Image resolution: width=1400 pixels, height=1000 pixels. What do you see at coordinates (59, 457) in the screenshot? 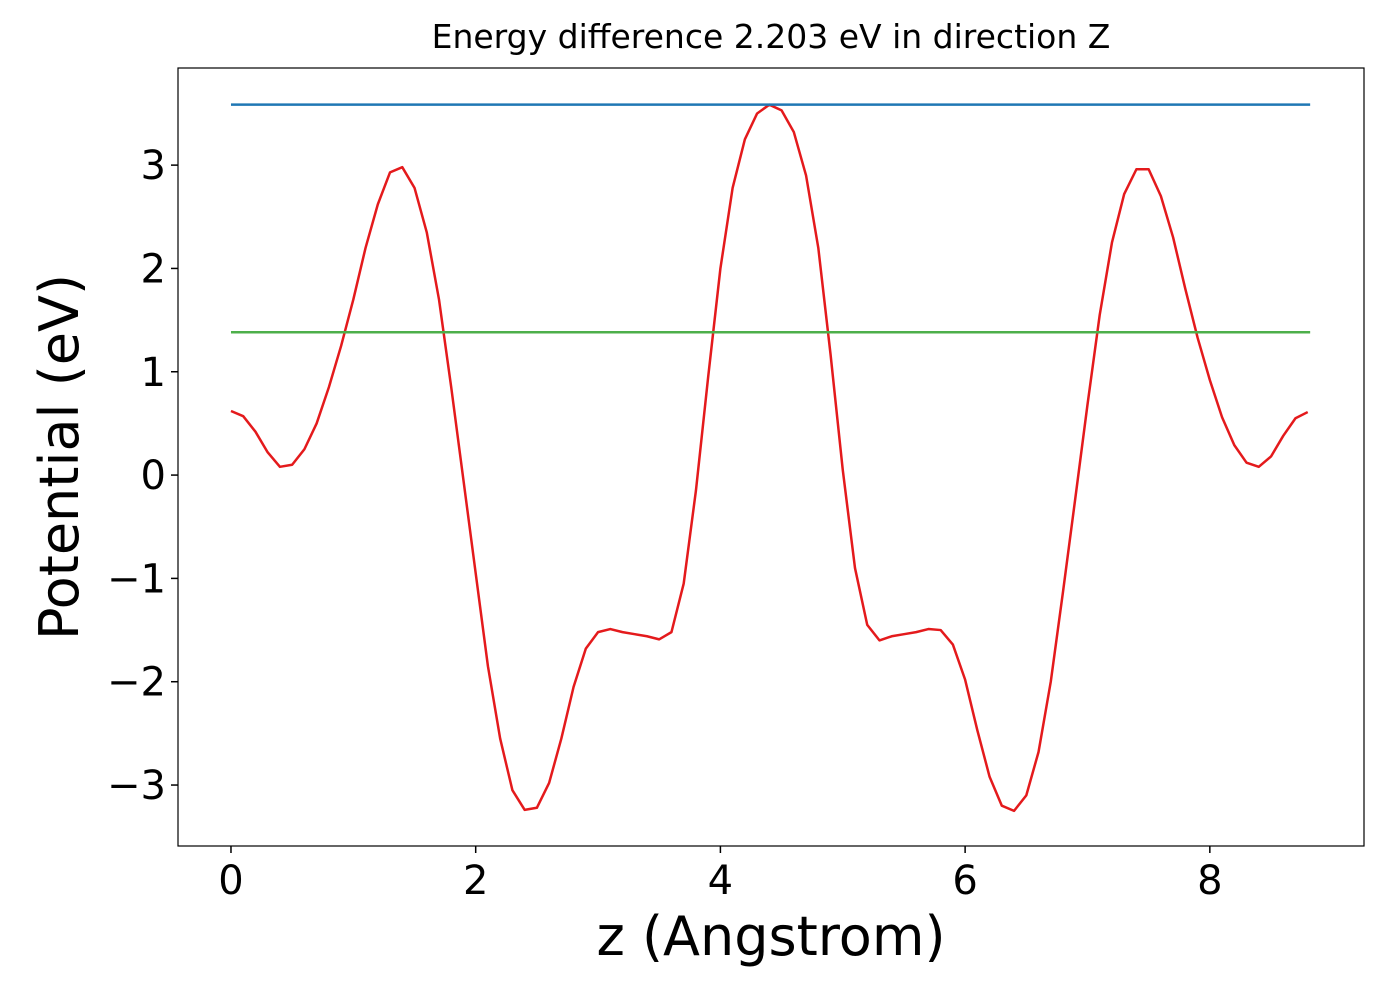
I see `y-axis-label: Potential (eV)` at bounding box center [59, 457].